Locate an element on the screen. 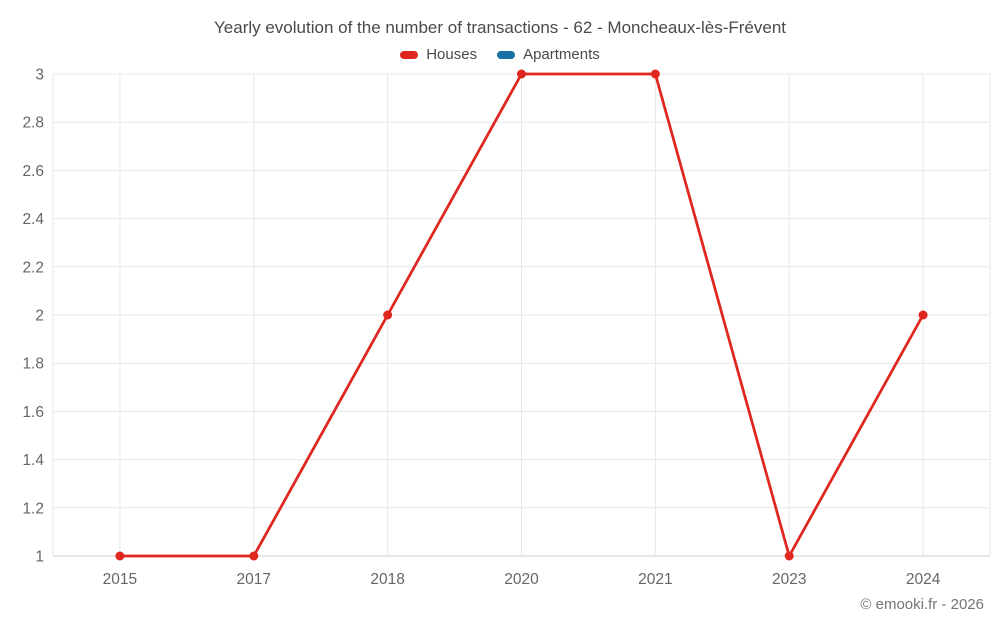 This screenshot has height=625, width=1000. apartments-swatch-icon is located at coordinates (506, 54).